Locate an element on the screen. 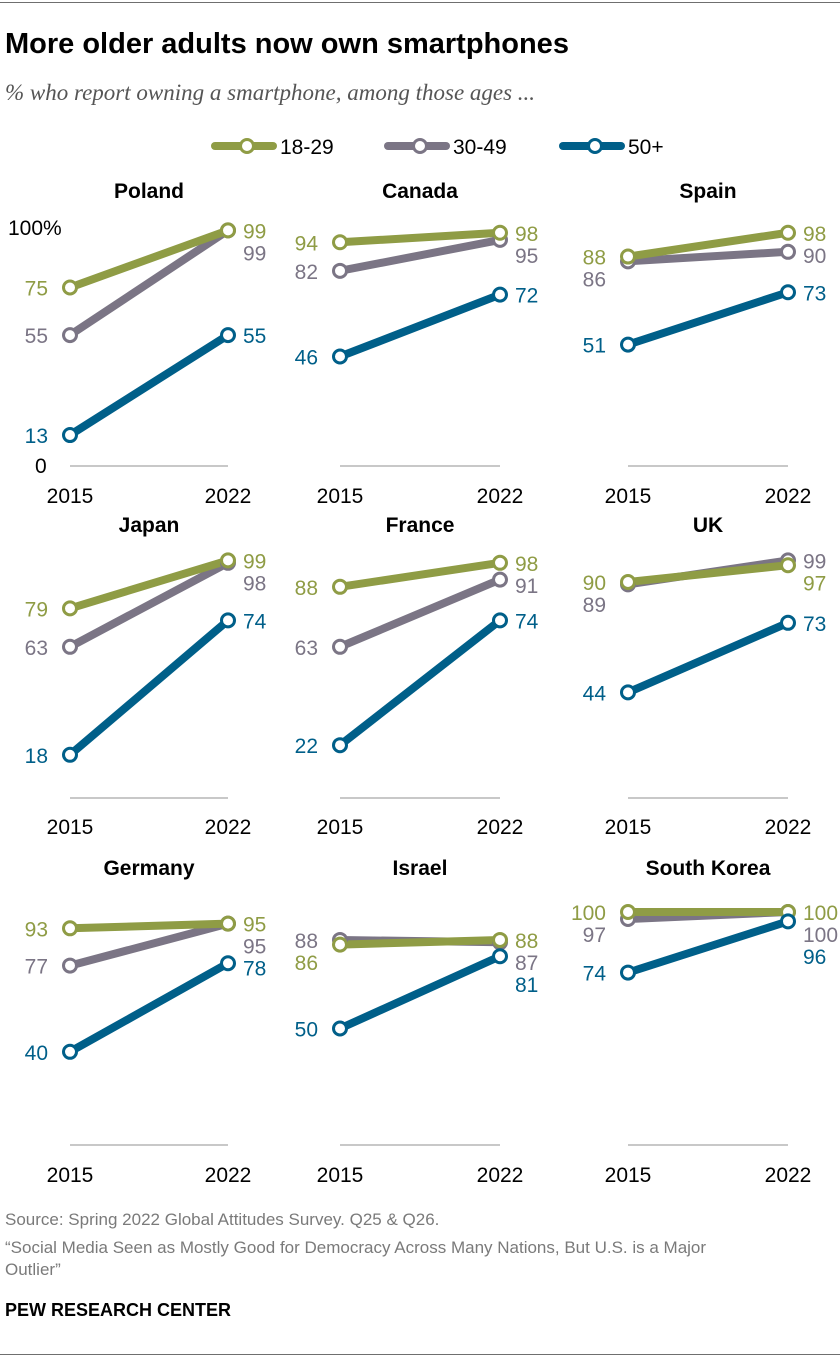  x-tick-japan-2015: 2015 is located at coordinates (70, 827).